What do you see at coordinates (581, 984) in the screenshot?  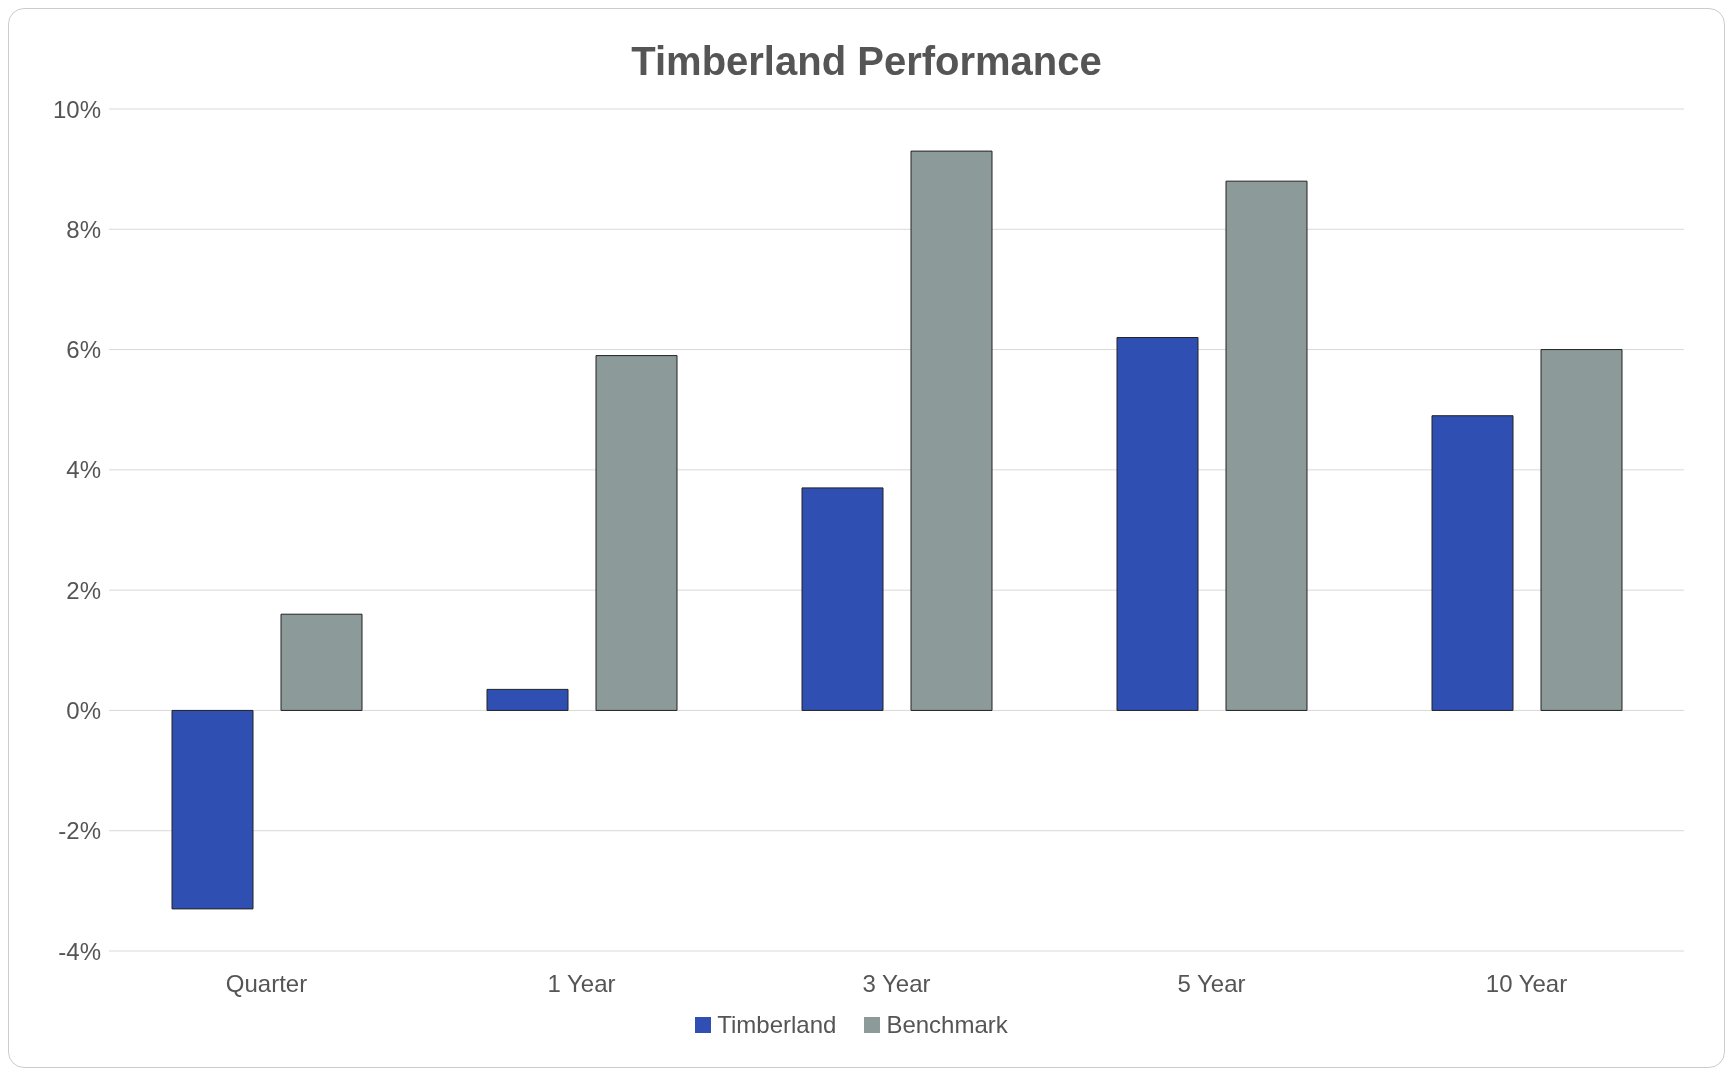 I see `x-tick-label: 1 Year` at bounding box center [581, 984].